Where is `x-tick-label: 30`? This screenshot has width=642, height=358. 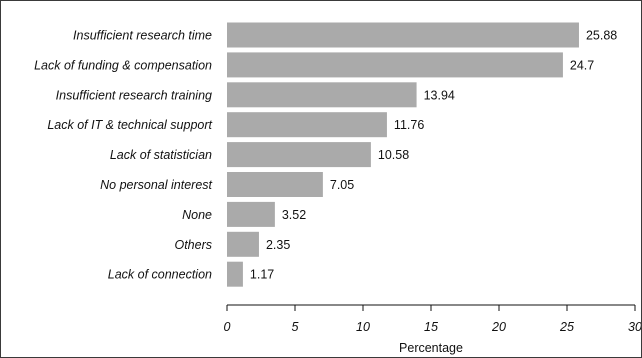
x-tick-label: 30 is located at coordinates (634, 327).